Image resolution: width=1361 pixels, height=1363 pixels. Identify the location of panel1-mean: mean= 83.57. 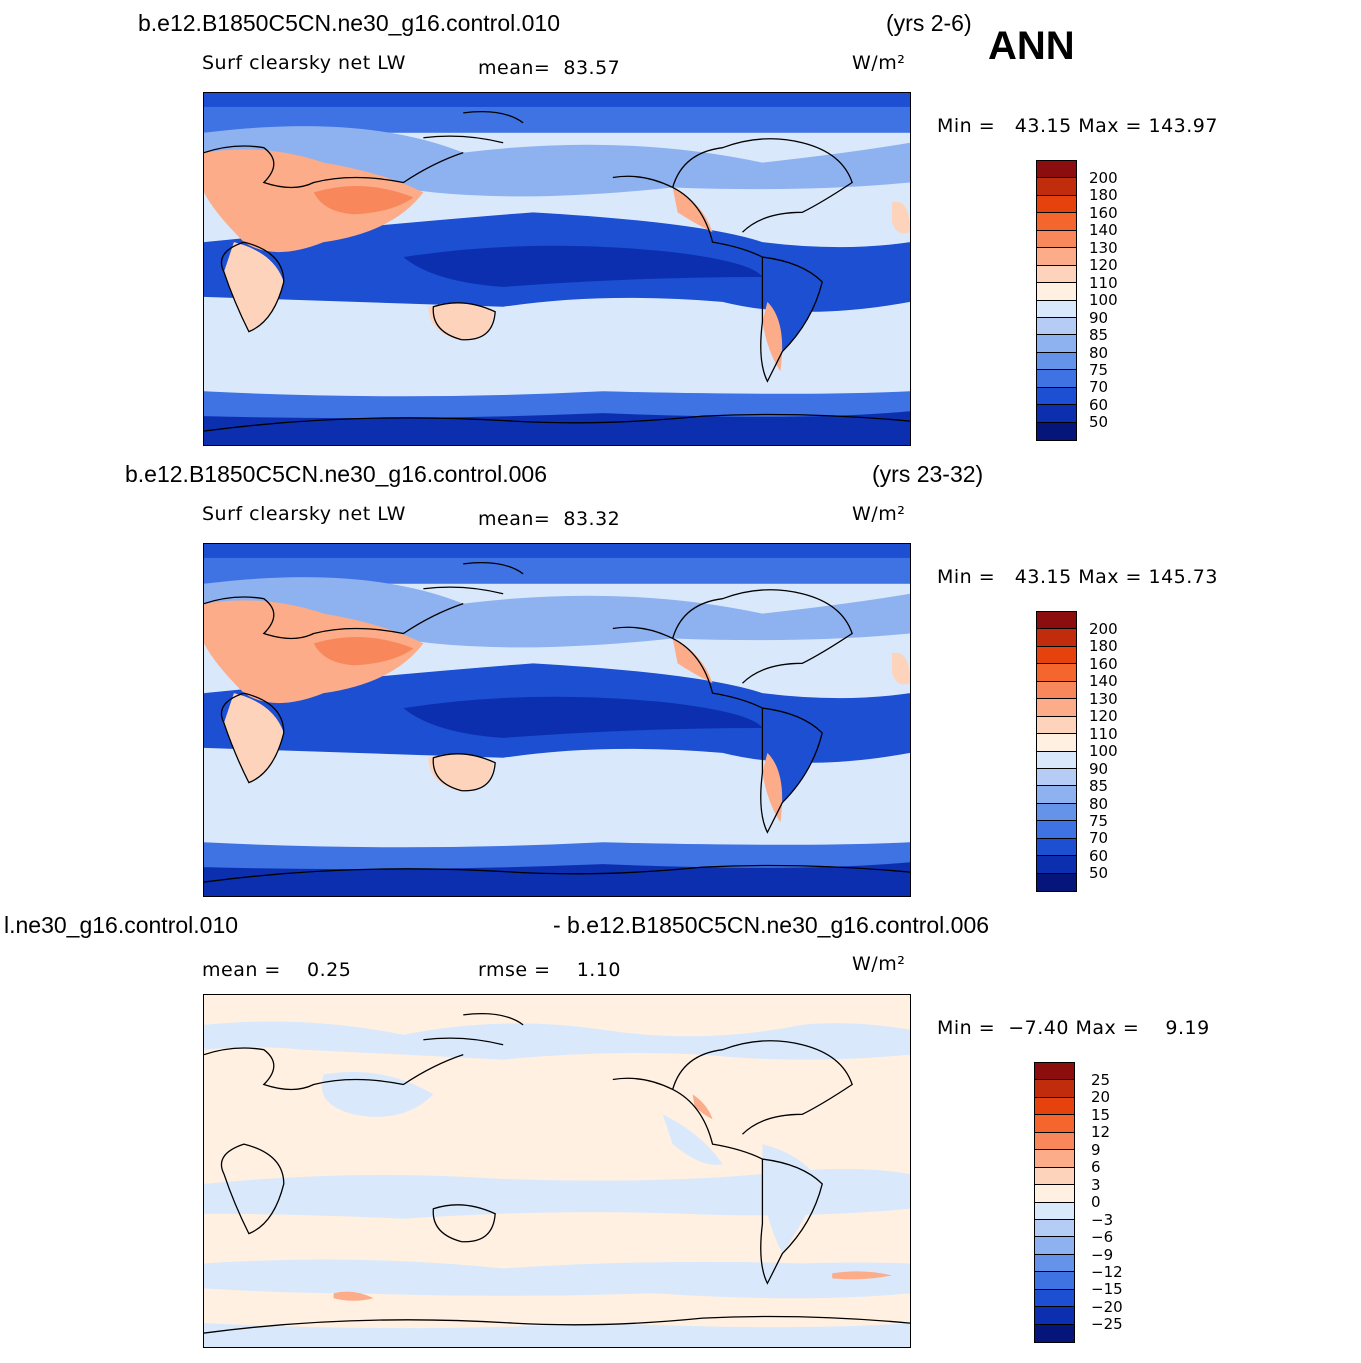
(549, 68).